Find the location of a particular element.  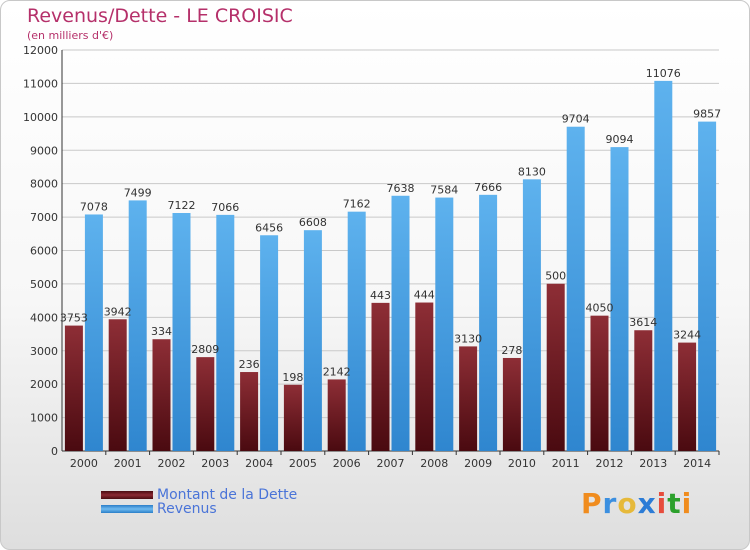

data-label-revenus: 7162 is located at coordinates (357, 204).